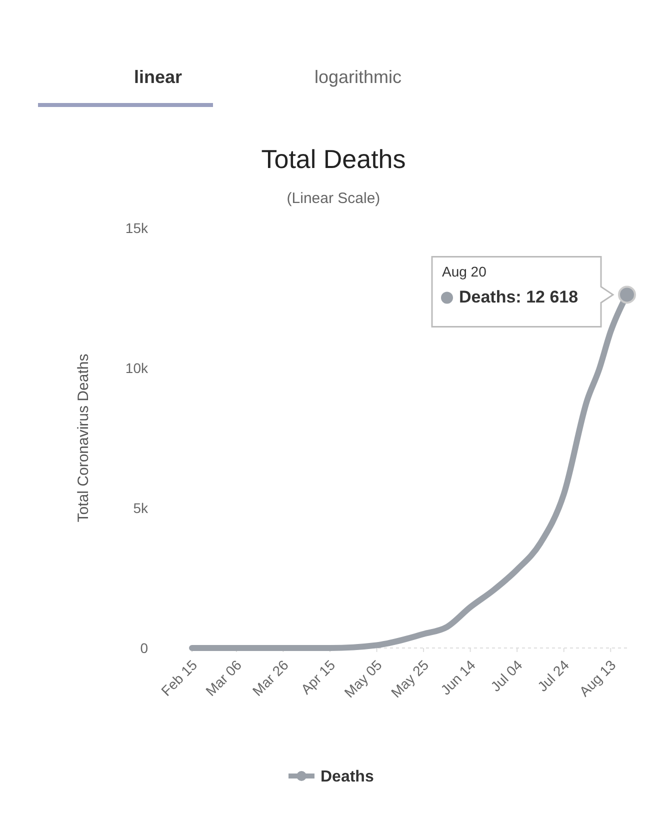 This screenshot has width=667, height=818. What do you see at coordinates (410, 678) in the screenshot?
I see `x-tick-label: May 25` at bounding box center [410, 678].